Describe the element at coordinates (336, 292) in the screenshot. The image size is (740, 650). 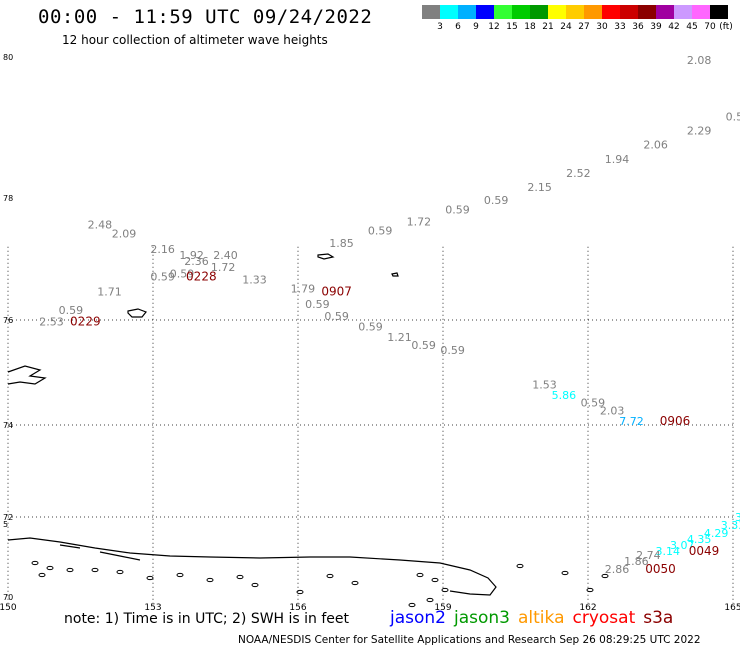
I see `pass-time-label: 0907` at that location.